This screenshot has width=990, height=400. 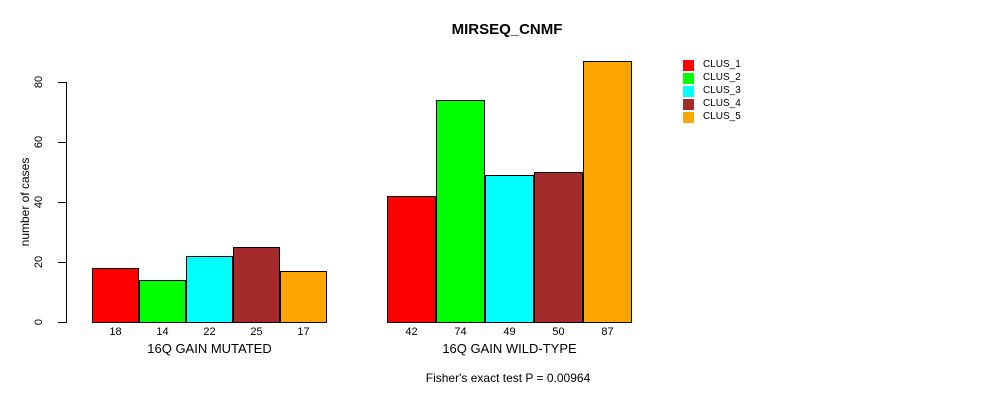 I want to click on bar-value-label: 25, so click(x=256, y=332).